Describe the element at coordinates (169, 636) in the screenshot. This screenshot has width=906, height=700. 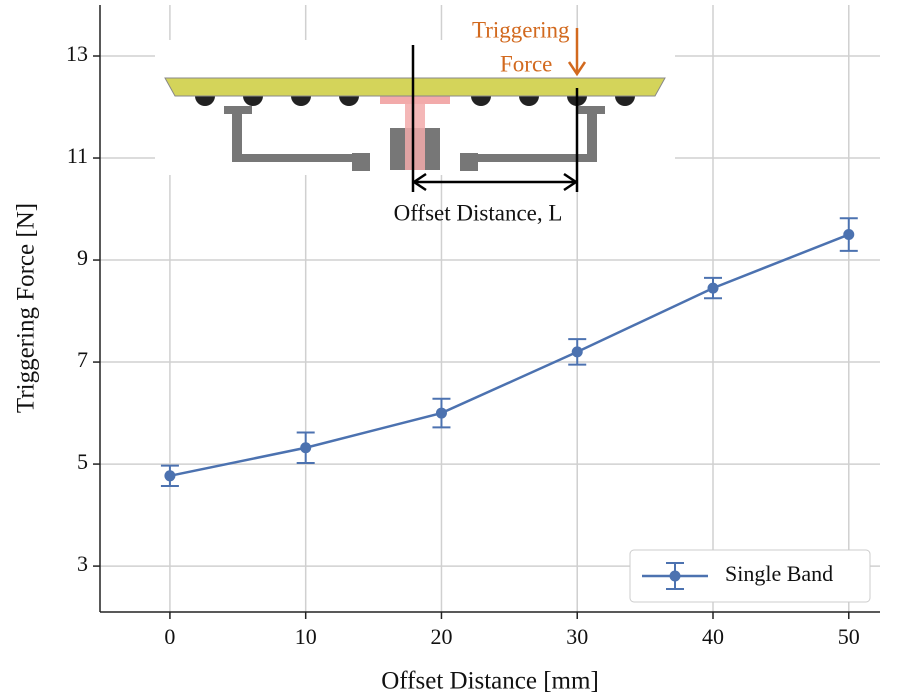
I see `x-tick-label: 0` at that location.